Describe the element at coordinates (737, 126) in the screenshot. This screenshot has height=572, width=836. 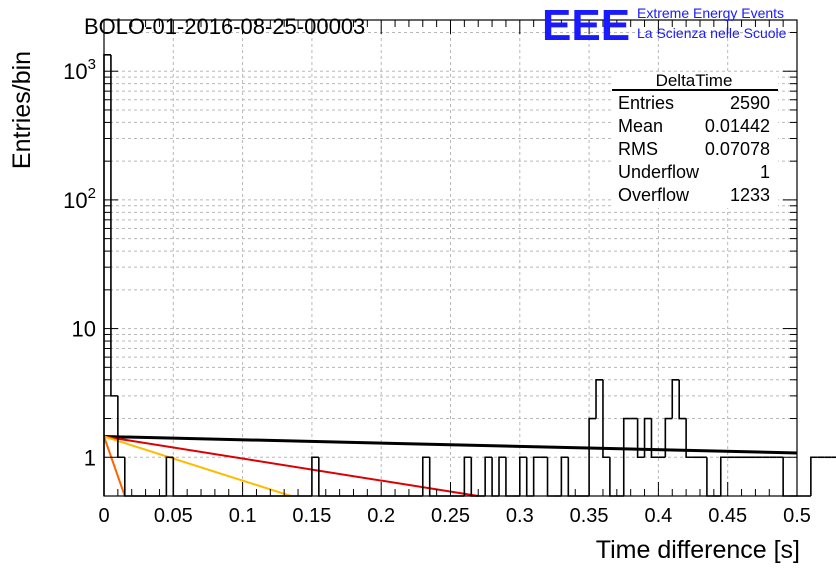
I see `stats-row-value: 0.01442` at that location.